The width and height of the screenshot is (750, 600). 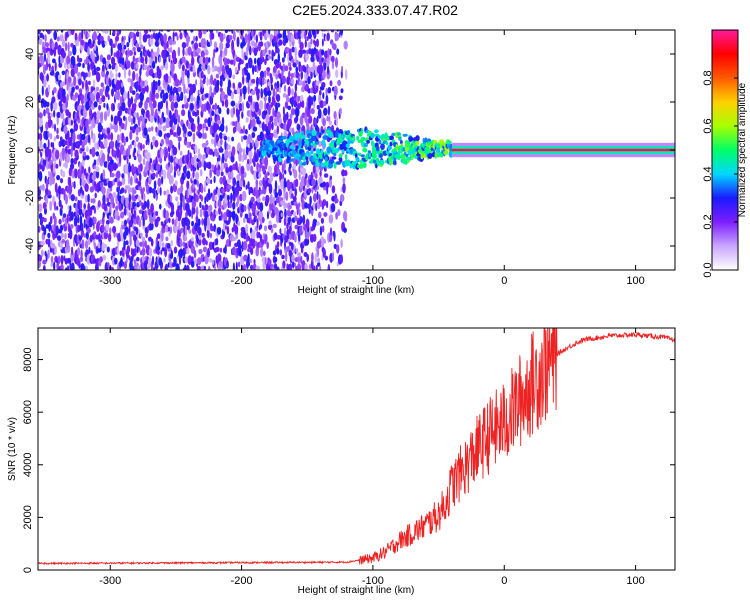 I want to click on spectrogram-y-tick-label: -40, so click(x=30, y=246).